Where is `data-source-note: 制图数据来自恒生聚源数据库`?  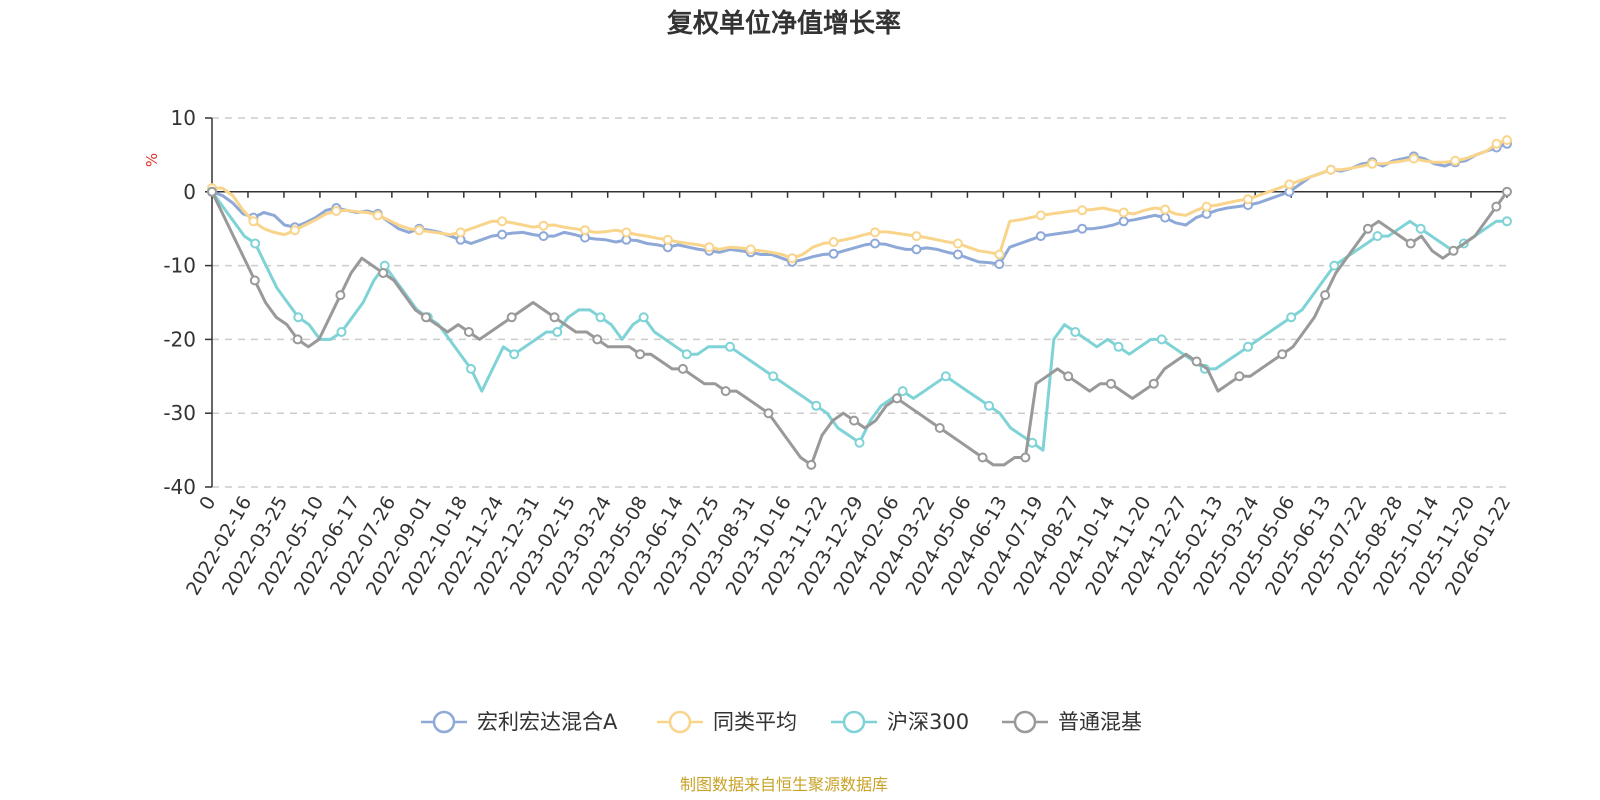 data-source-note: 制图数据来自恒生聚源数据库 is located at coordinates (784, 784).